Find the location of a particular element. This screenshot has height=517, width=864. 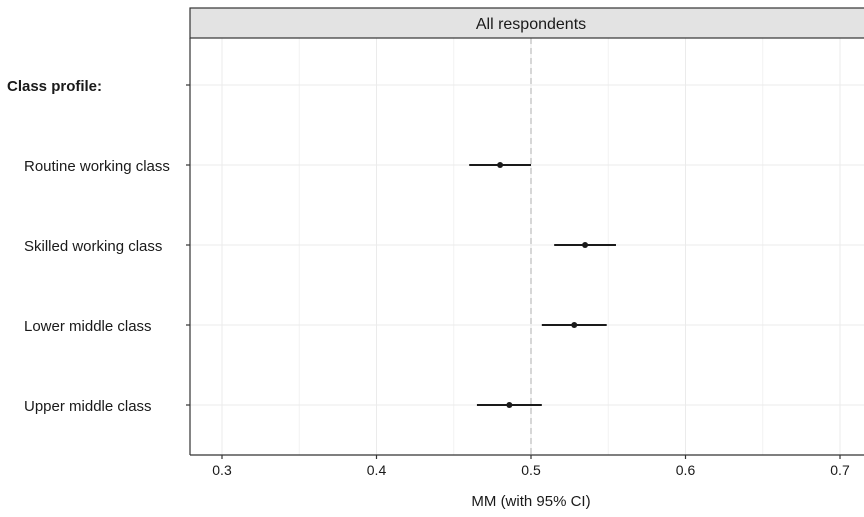

y-tick-label: Lower middle class is located at coordinates (88, 326).